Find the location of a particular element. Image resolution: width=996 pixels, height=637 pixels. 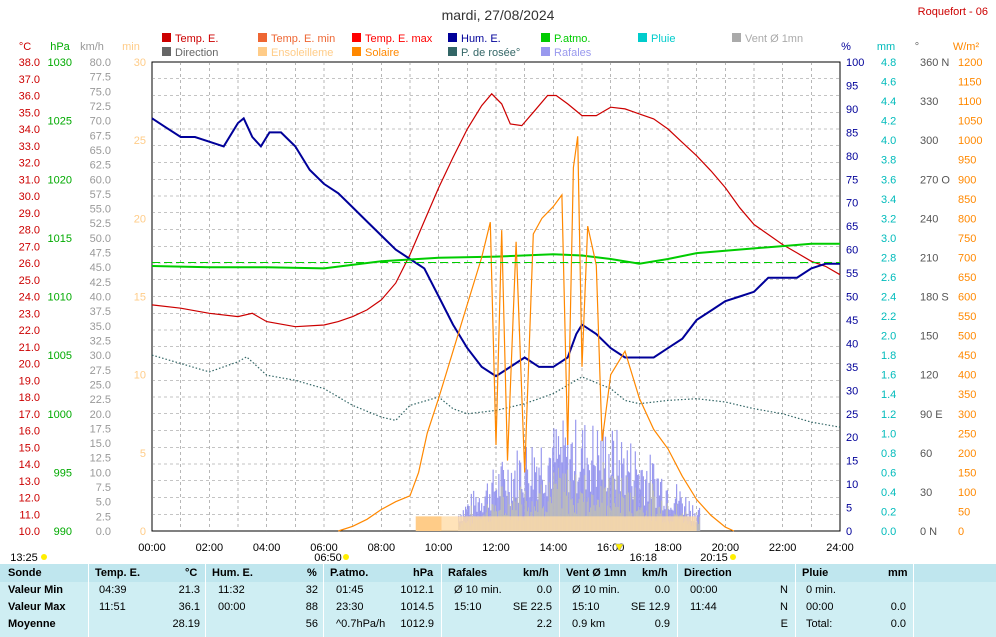

tick-solar: 500 is located at coordinates (967, 337).